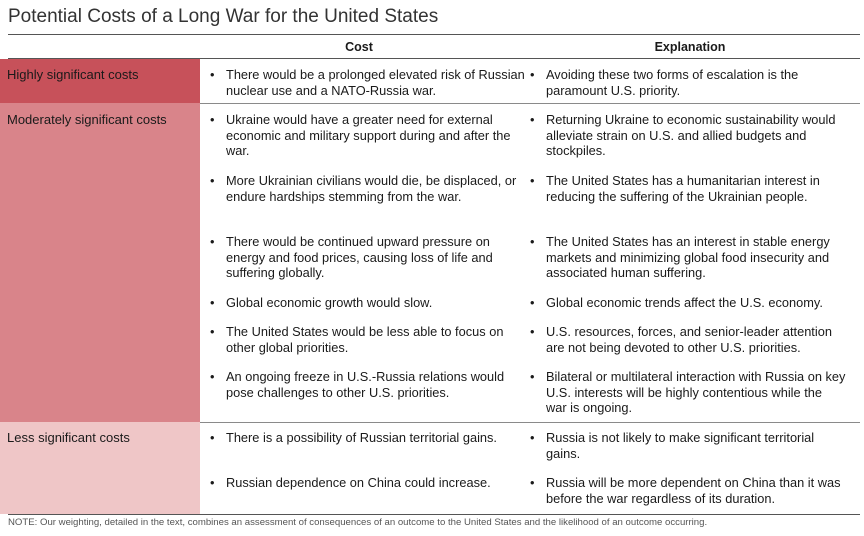  What do you see at coordinates (434, 34) in the screenshot?
I see `top-rule` at bounding box center [434, 34].